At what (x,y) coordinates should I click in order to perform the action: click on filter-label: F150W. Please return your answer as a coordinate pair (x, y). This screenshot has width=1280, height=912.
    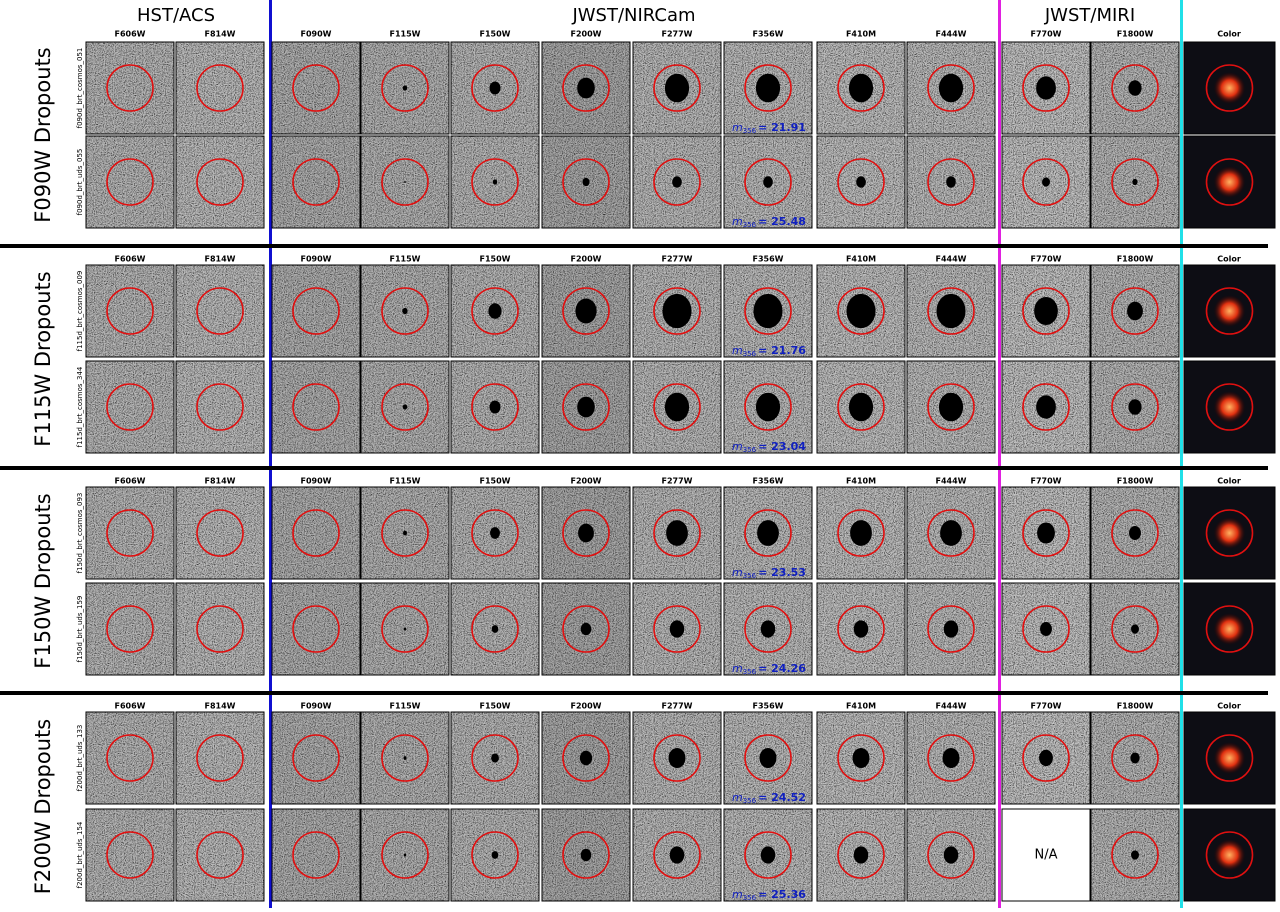
    Looking at the image, I should click on (495, 706).